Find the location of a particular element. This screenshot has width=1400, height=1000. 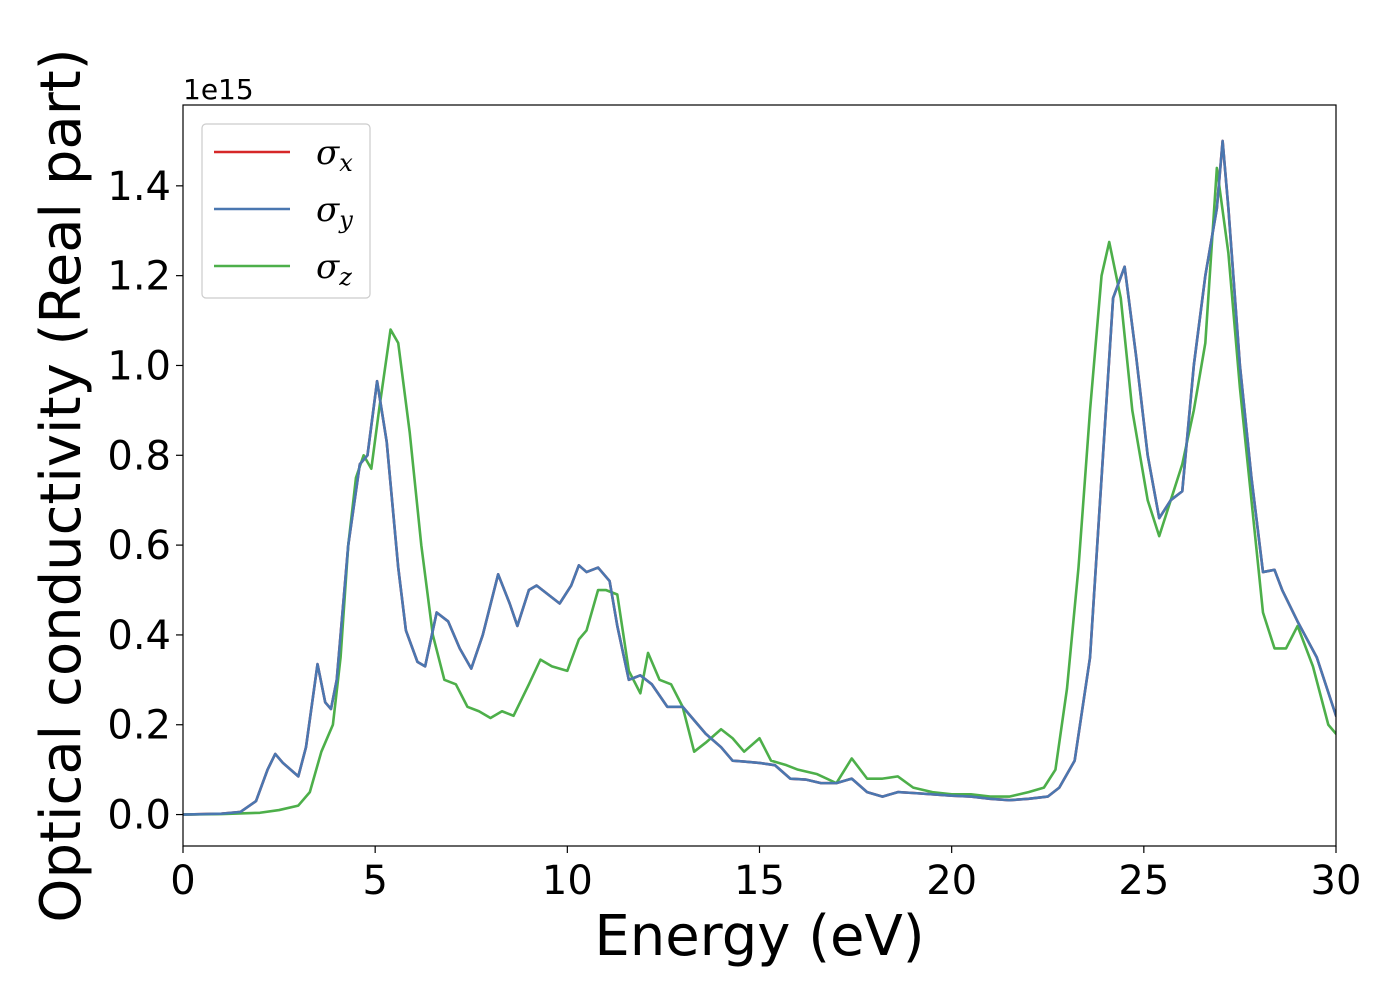

legend: σx σy σz is located at coordinates (286, 211).